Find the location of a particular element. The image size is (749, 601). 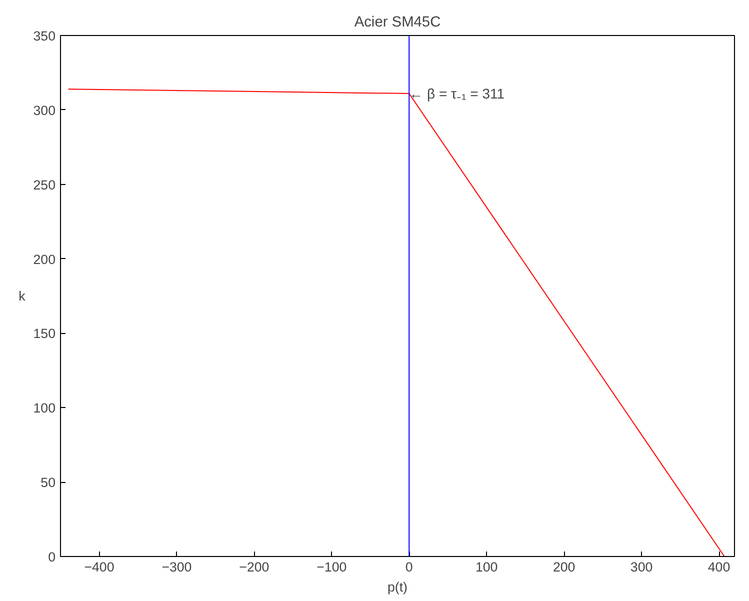

x-tick-label: −200 is located at coordinates (254, 567).